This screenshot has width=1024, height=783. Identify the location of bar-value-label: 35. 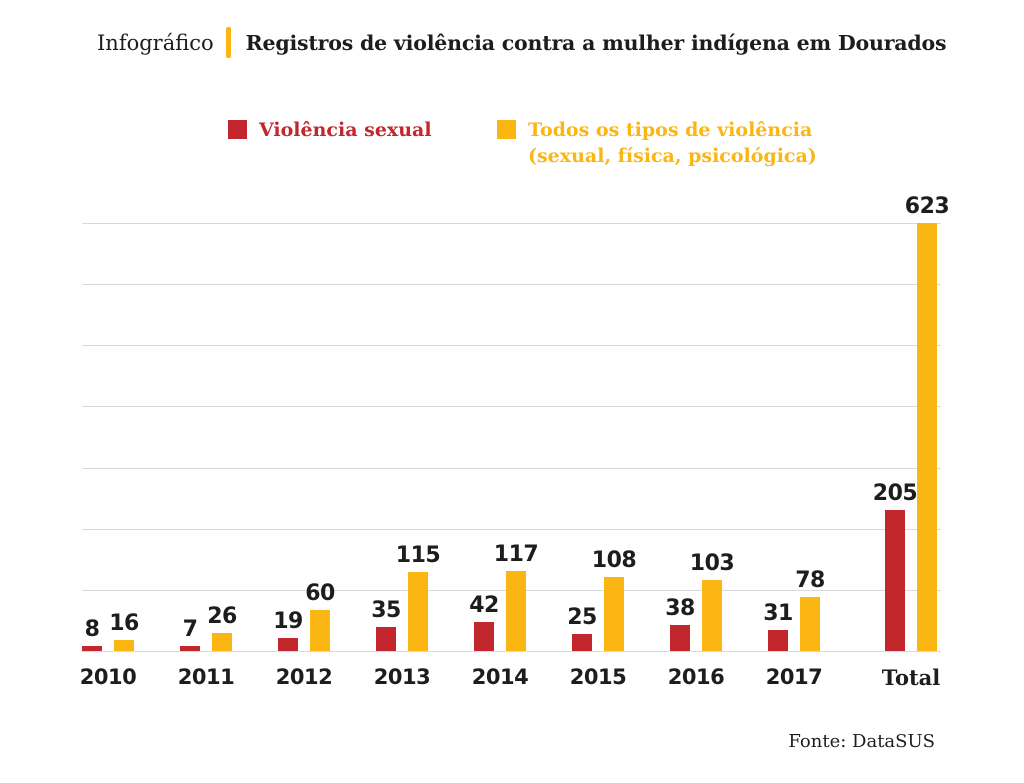
(386, 610).